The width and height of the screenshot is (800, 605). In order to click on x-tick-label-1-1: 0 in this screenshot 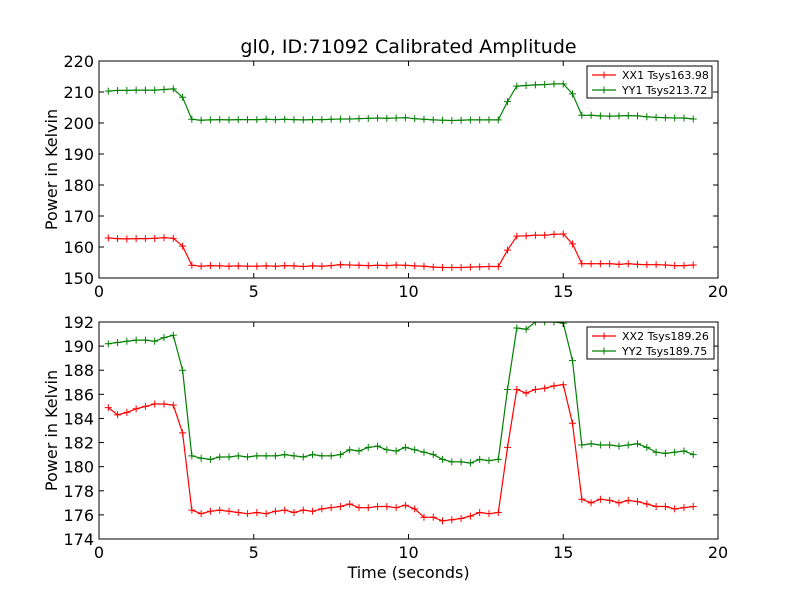, I will do `click(99, 291)`.